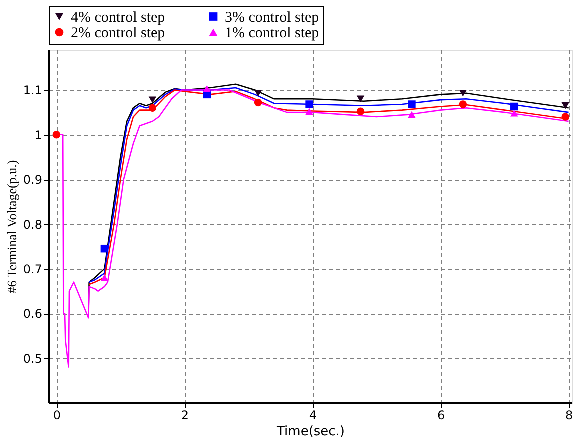  Describe the element at coordinates (32, 269) in the screenshot. I see `y-tick-label: 0.7` at that location.